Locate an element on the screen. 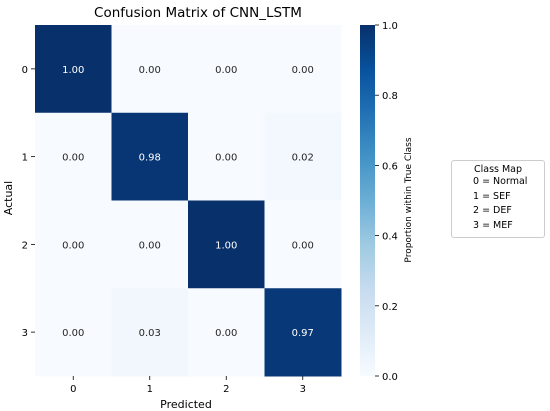 This screenshot has width=550, height=411. colorbar is located at coordinates (367, 200).